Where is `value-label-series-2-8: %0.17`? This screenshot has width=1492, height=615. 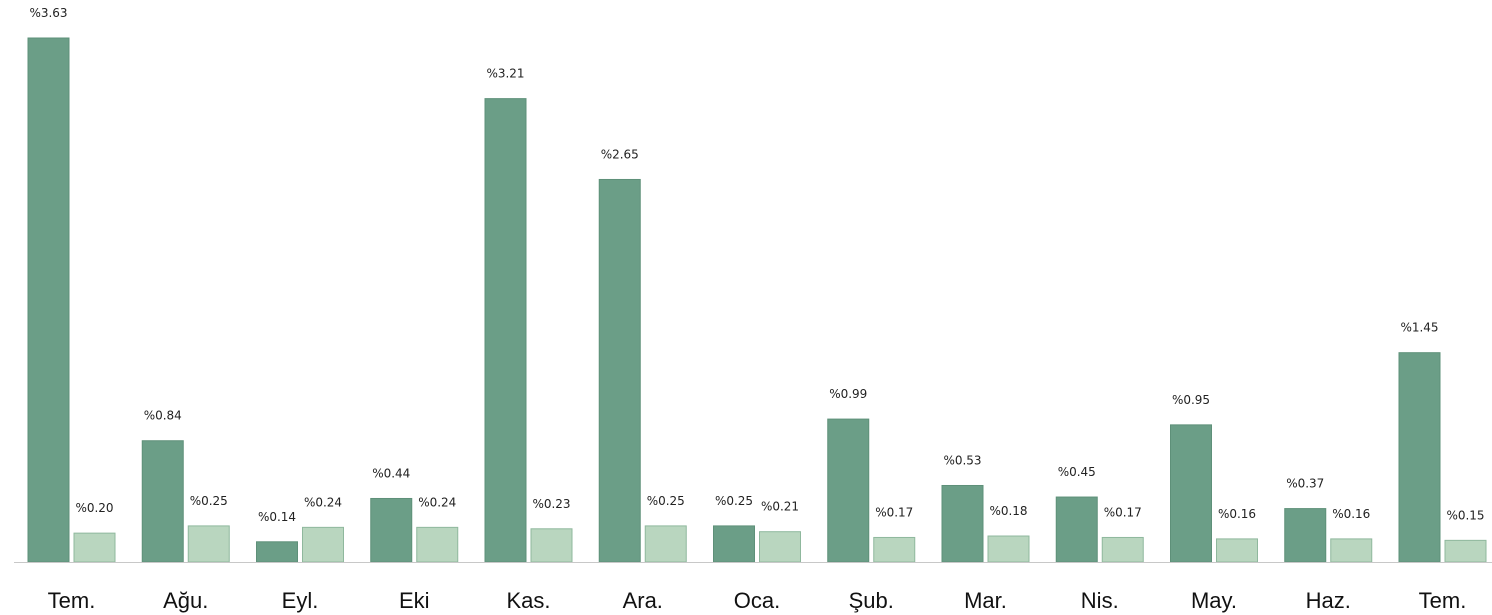 value-label-series-2-8: %0.17 is located at coordinates (894, 512).